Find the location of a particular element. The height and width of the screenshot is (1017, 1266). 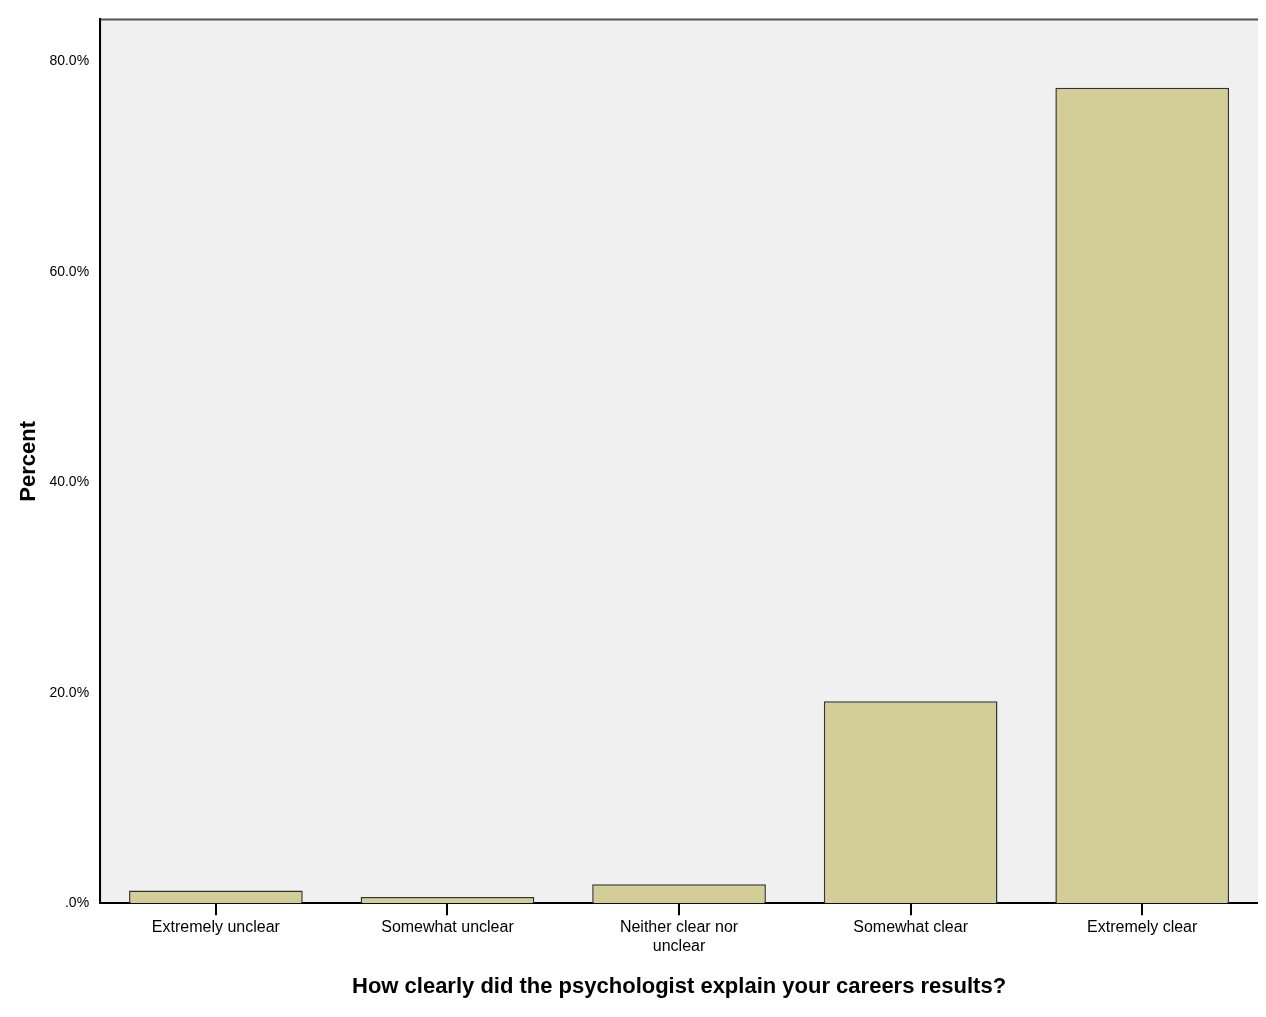

y-tick-label: .0% is located at coordinates (77, 902).